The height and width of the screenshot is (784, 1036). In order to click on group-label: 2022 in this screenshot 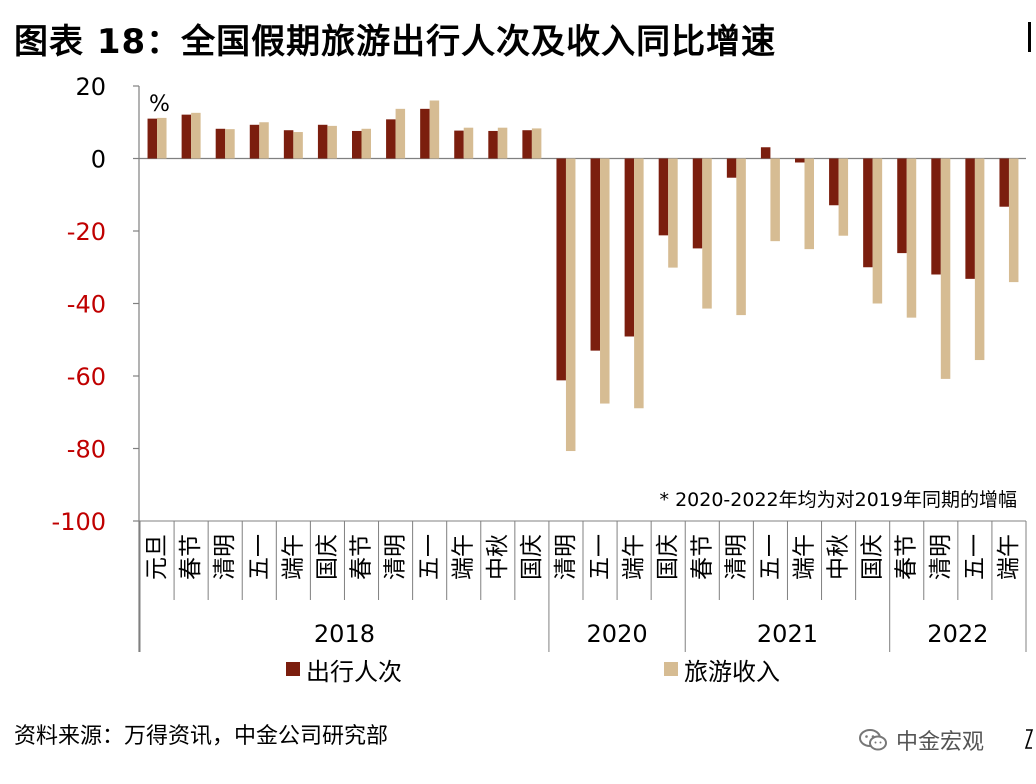, I will do `click(957, 634)`.